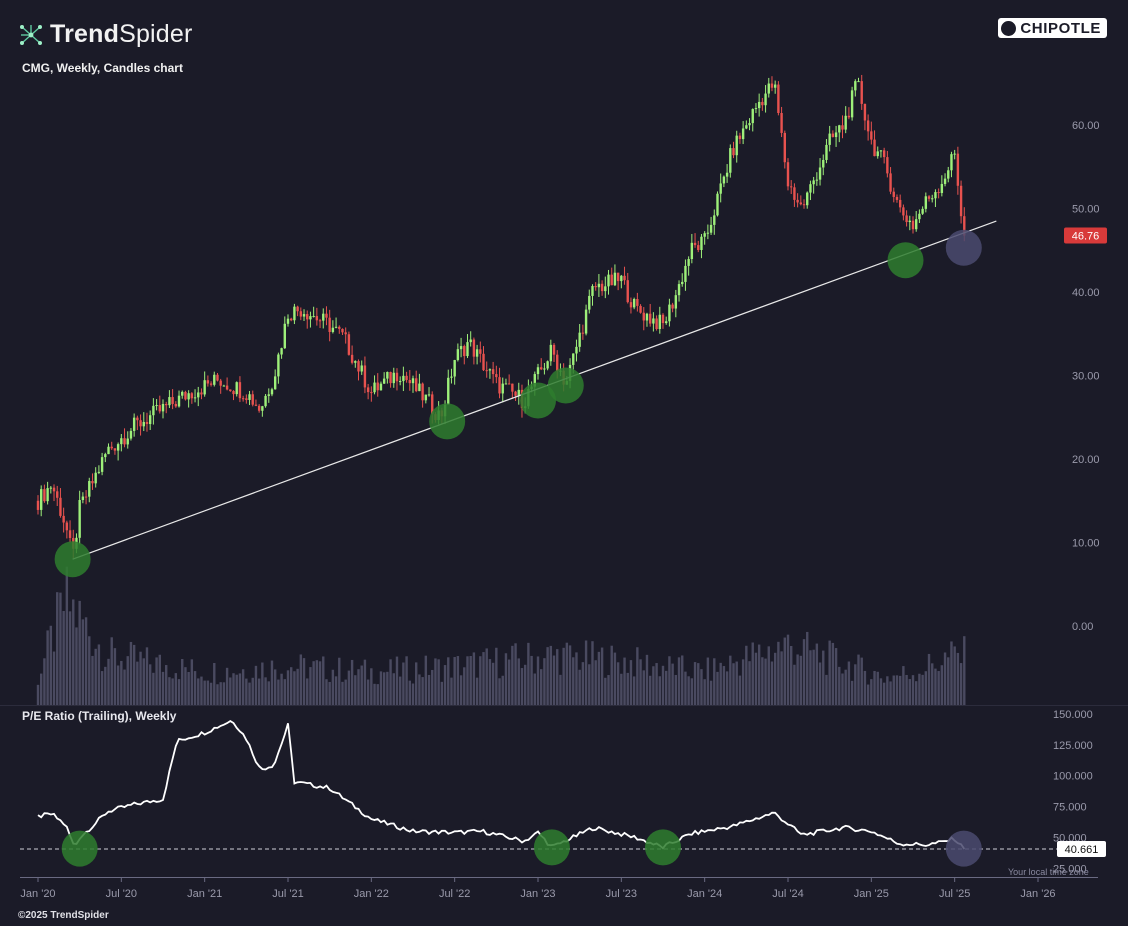 The height and width of the screenshot is (926, 1128). What do you see at coordinates (31, 34) in the screenshot?
I see `trendspider-network-icon` at bounding box center [31, 34].